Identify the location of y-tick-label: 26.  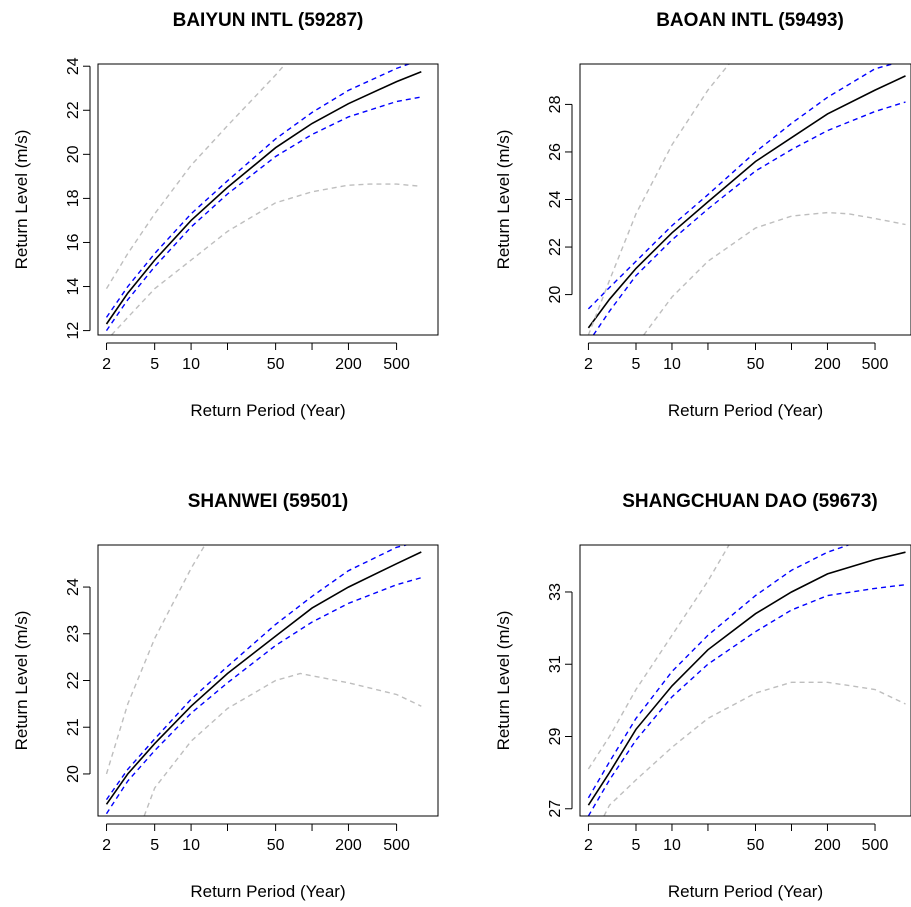
(555, 152).